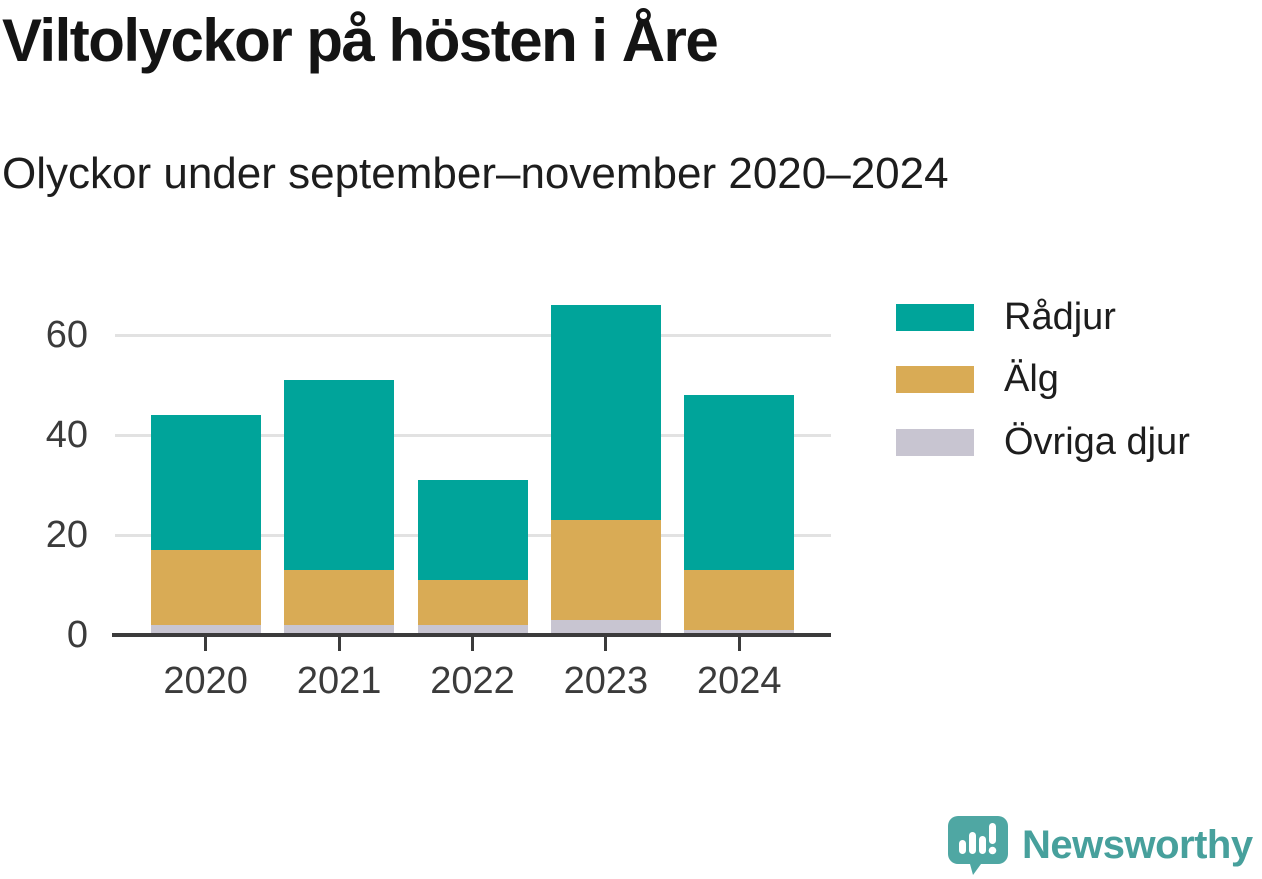 The image size is (1262, 879). What do you see at coordinates (472, 602) in the screenshot?
I see `bar-2022-älg` at bounding box center [472, 602].